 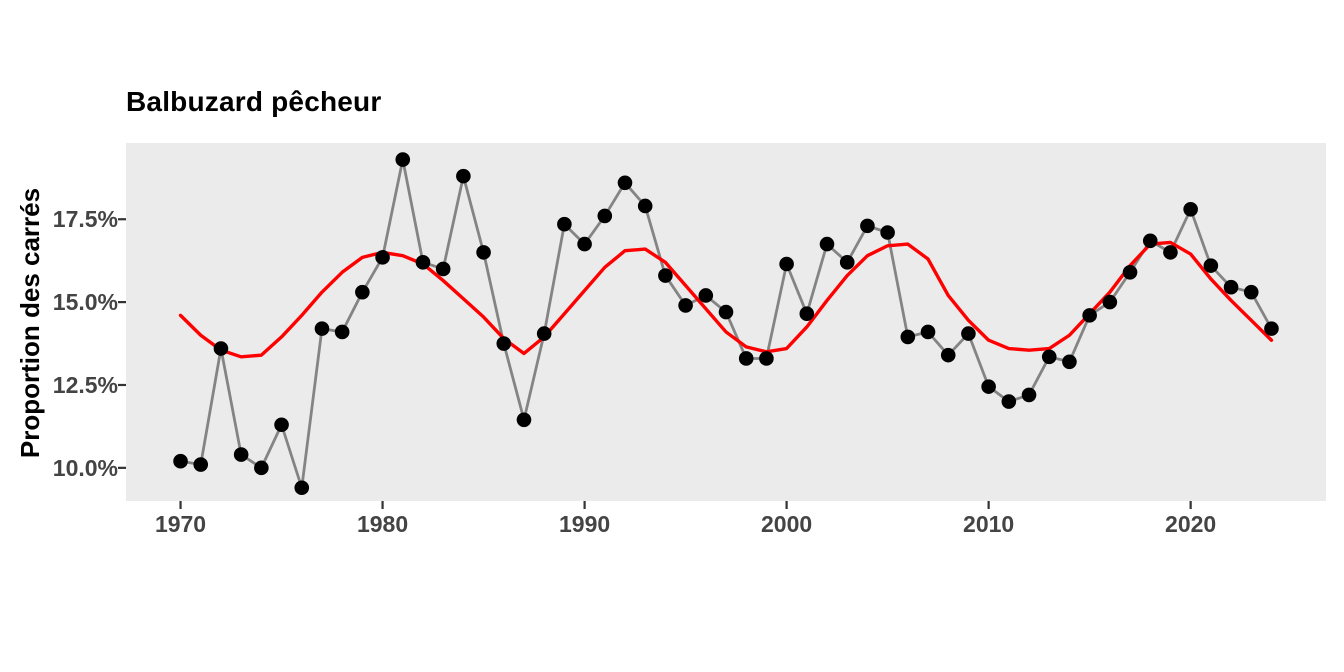 I want to click on x-tick-label: 1980, so click(x=382, y=524).